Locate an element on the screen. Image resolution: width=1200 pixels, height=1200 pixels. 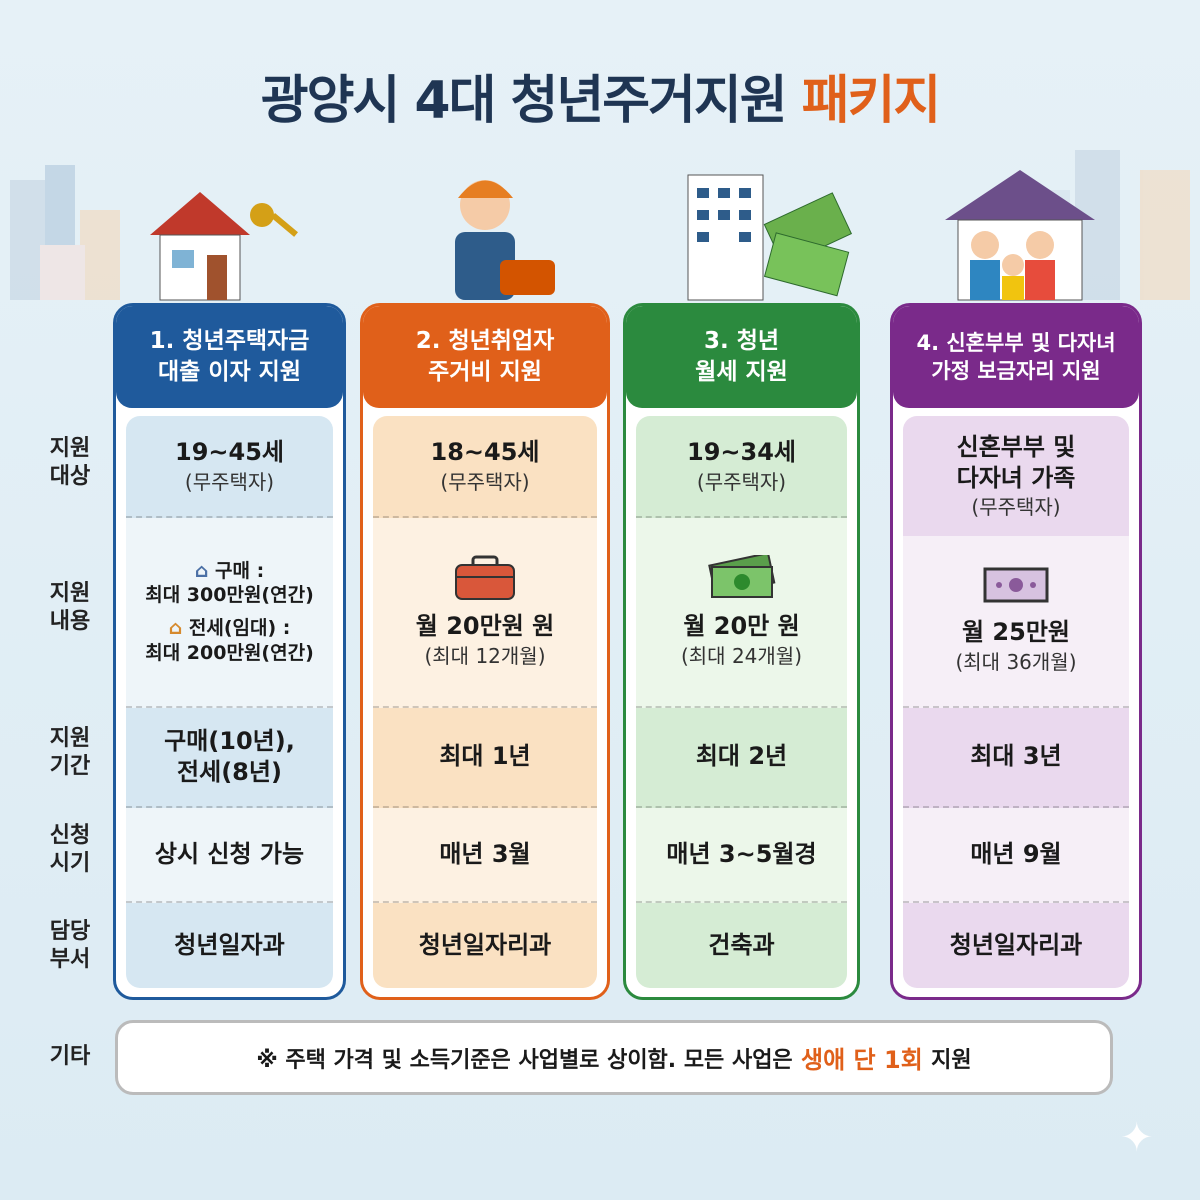
row-label-line: 기간 is located at coordinates (70, 766).